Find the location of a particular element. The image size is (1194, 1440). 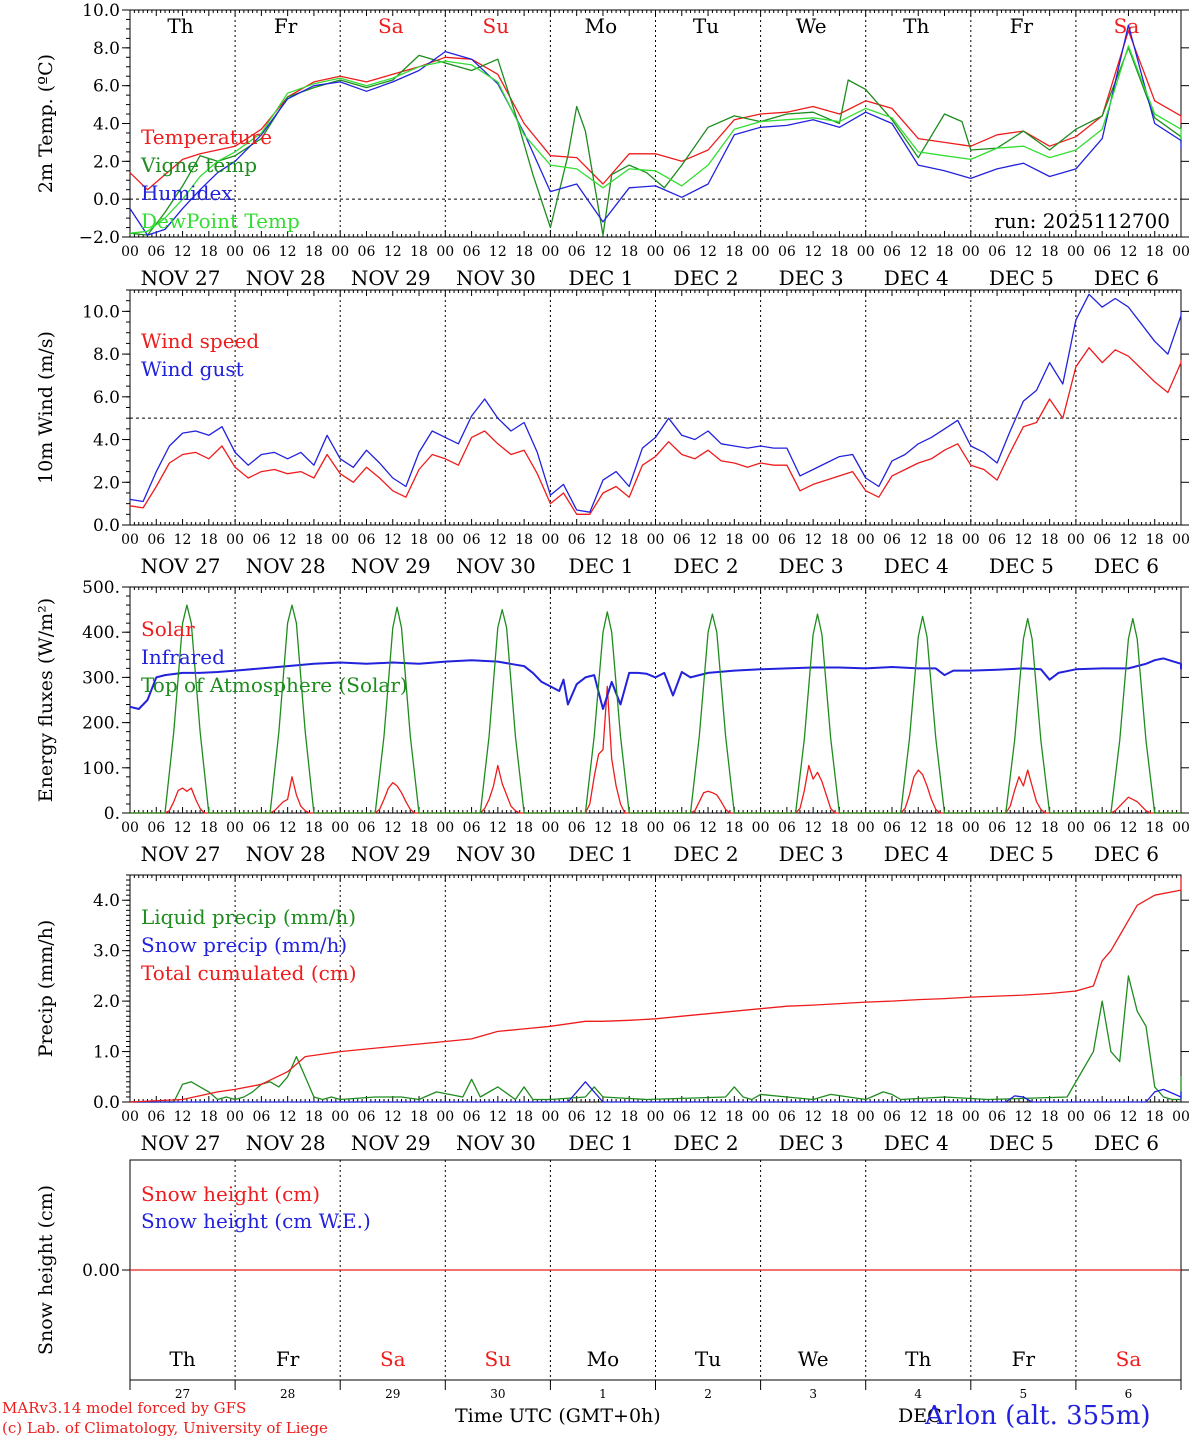

legend-entry: Infrared is located at coordinates (183, 657).